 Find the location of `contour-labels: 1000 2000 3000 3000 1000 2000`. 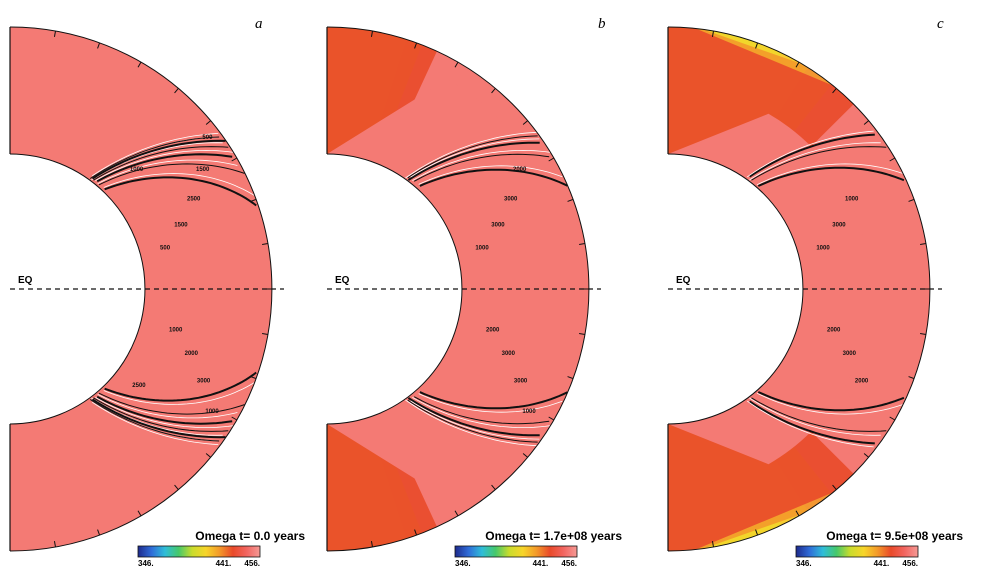

contour-labels: 1000 2000 3000 3000 1000 2000 is located at coordinates (842, 290).